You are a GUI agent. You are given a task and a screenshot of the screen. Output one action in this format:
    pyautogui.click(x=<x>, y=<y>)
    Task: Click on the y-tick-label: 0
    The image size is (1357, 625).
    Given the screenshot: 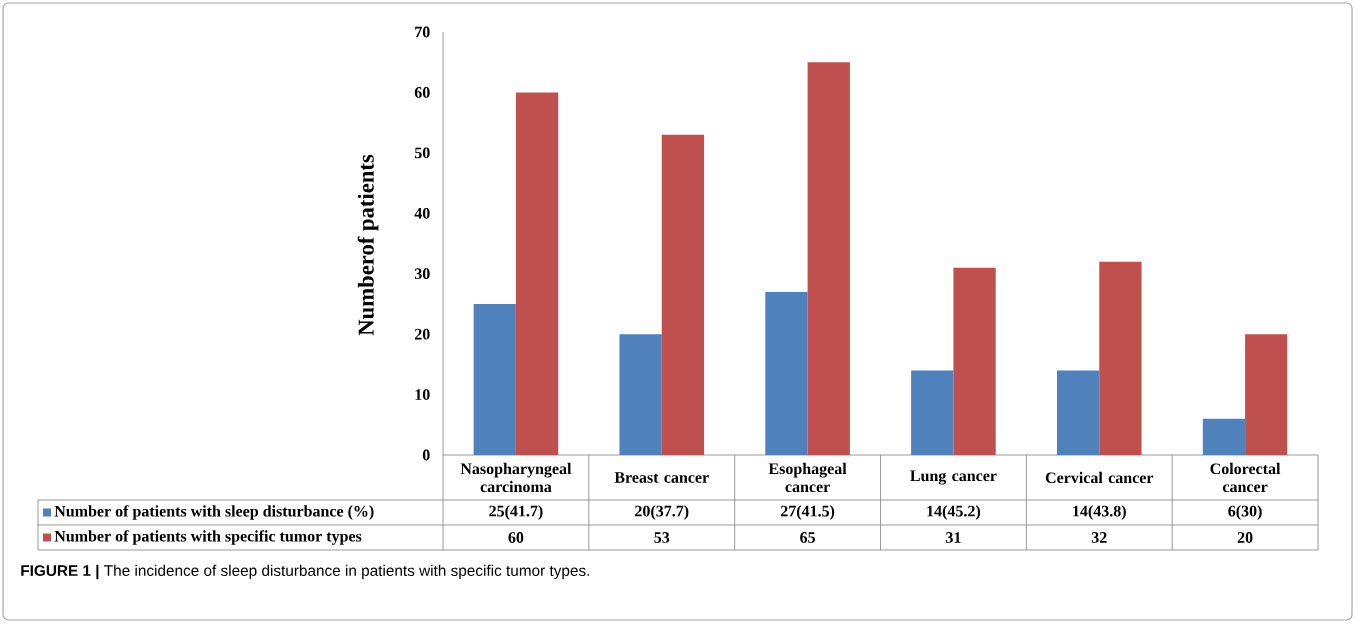 What is the action you would take?
    pyautogui.click(x=426, y=455)
    